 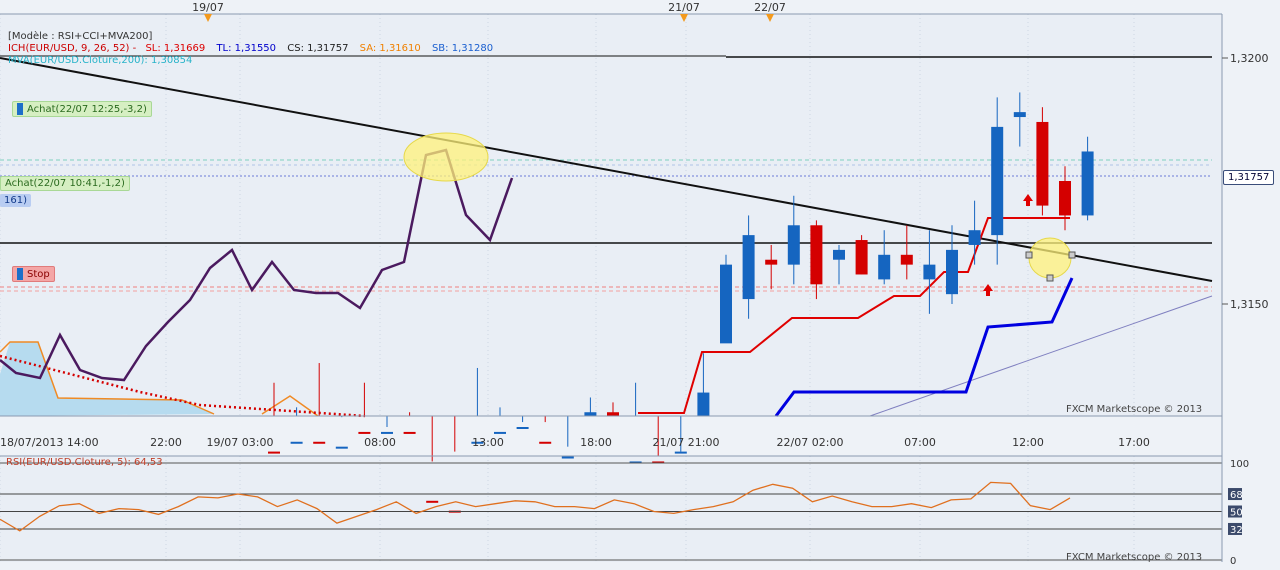 I want to click on senkou-a-line, so click(x=107, y=378).